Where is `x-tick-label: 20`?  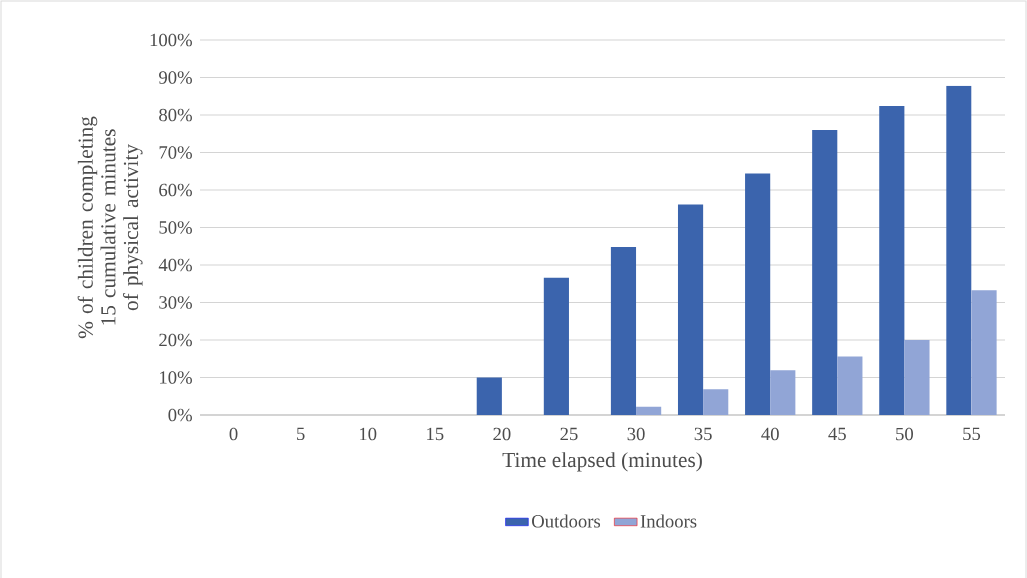 x-tick-label: 20 is located at coordinates (502, 434).